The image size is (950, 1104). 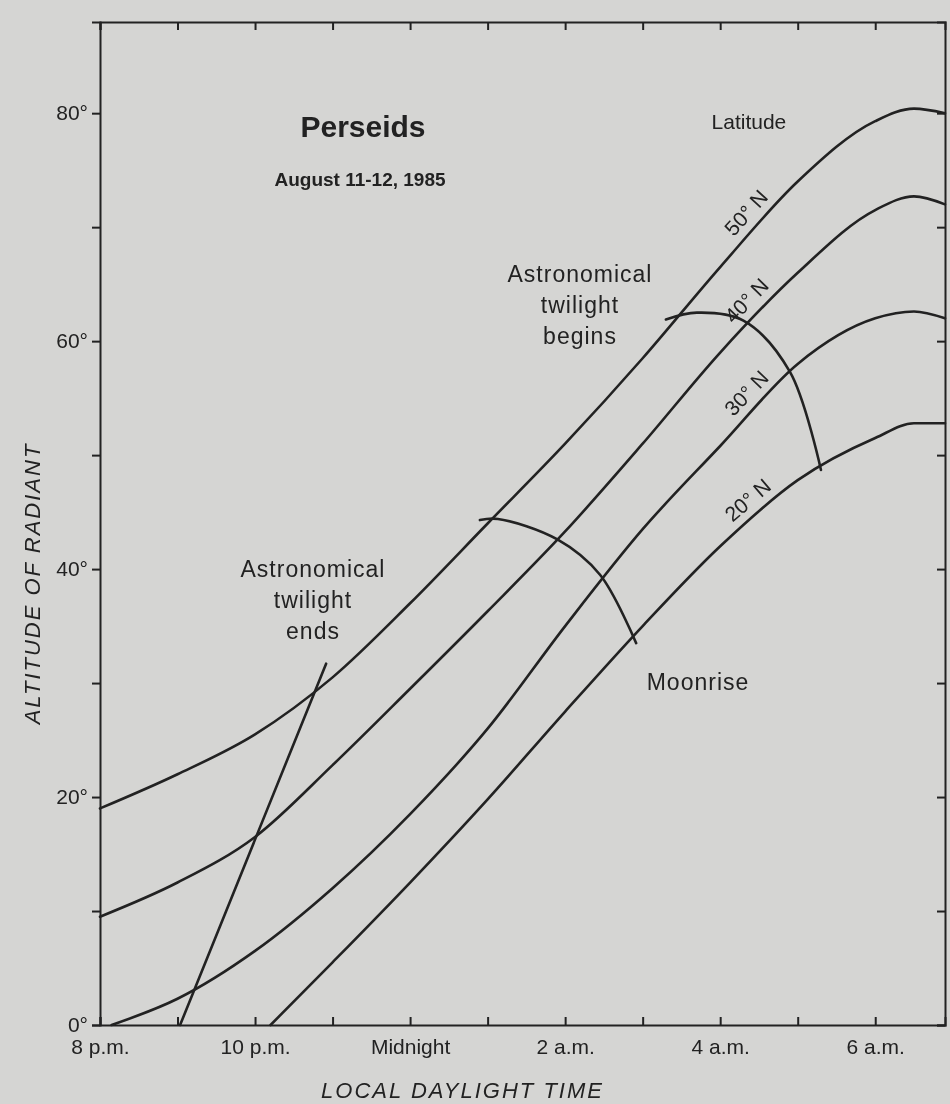 I want to click on annotation: Astronomical twilight ends, so click(x=313, y=600).